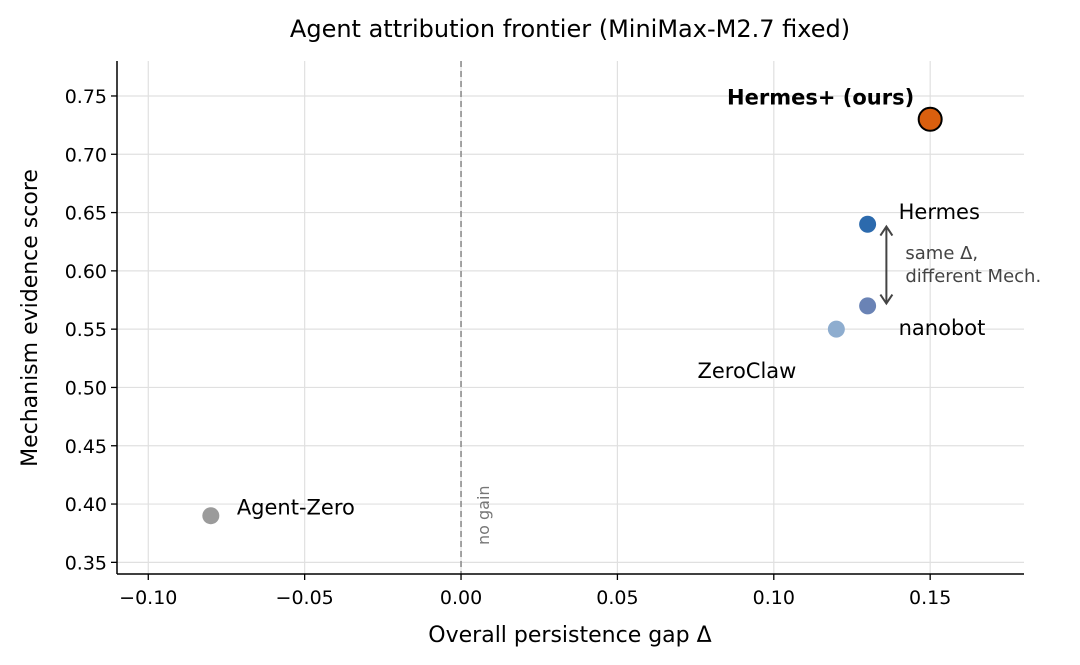  What do you see at coordinates (836, 329) in the screenshot?
I see `point-zeroclaw` at bounding box center [836, 329].